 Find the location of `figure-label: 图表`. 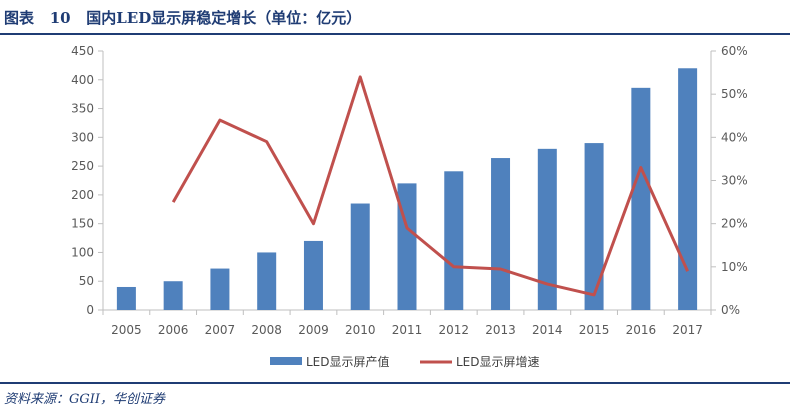

figure-label: 图表 is located at coordinates (19, 18).